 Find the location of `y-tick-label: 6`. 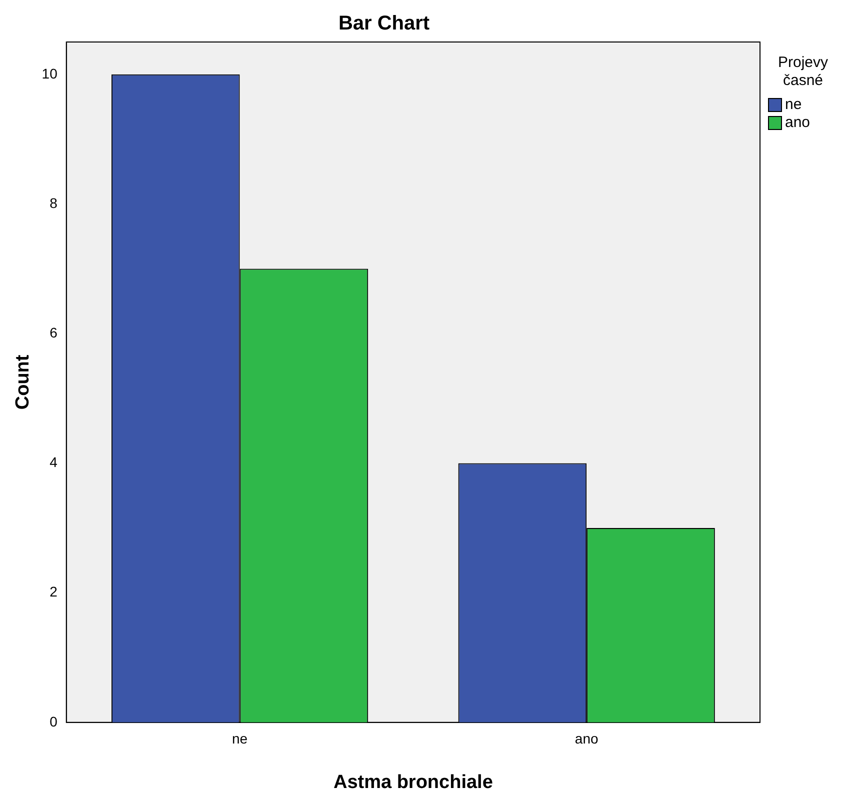

y-tick-label: 6 is located at coordinates (54, 332).